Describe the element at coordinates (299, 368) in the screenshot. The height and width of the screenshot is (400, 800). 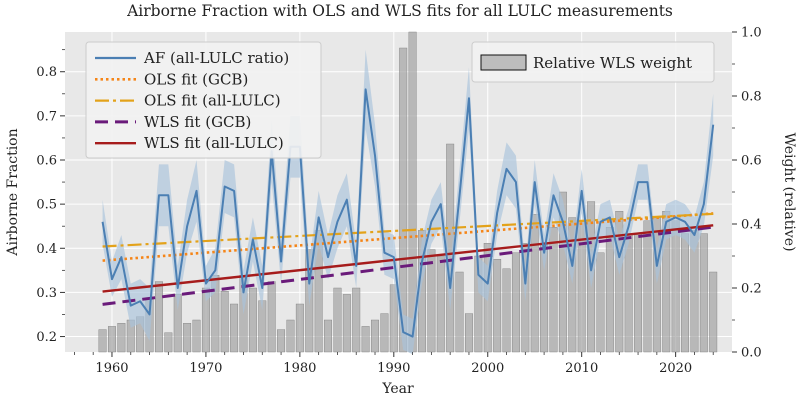
I see `x-tick-label: 1980` at that location.